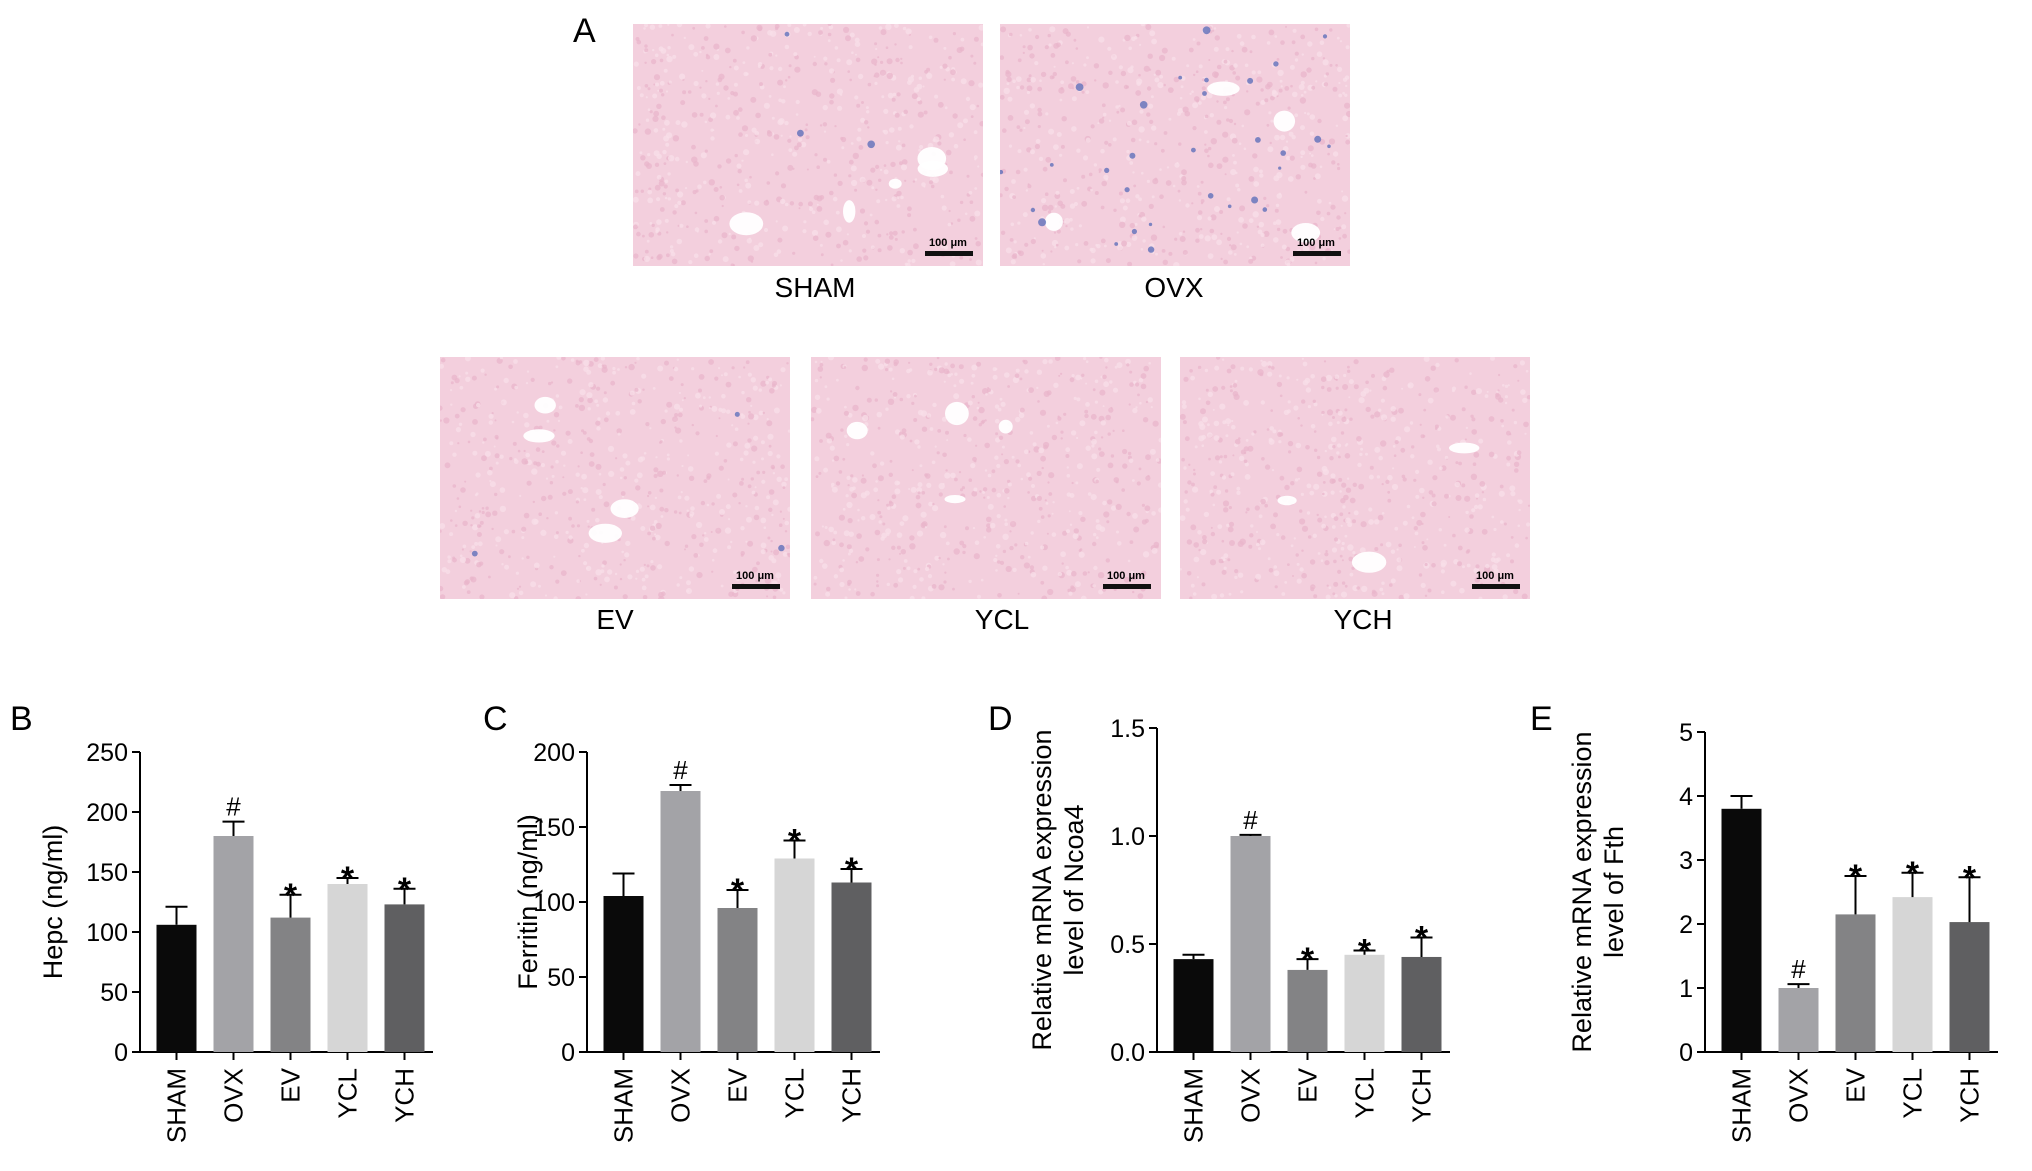  What do you see at coordinates (755, 576) in the screenshot?
I see `scale-text-ev: 100 μm` at bounding box center [755, 576].